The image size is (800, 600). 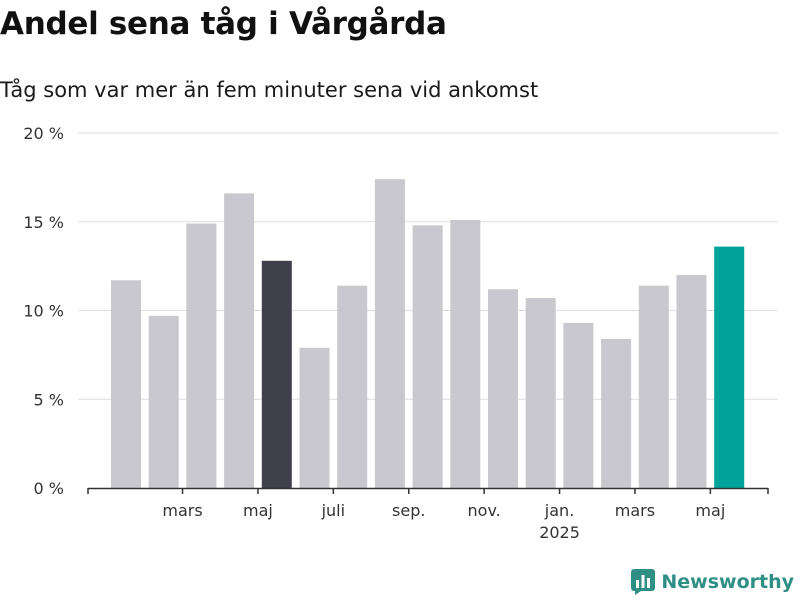 I want to click on x-tick-year-label: 2025, so click(x=559, y=532).